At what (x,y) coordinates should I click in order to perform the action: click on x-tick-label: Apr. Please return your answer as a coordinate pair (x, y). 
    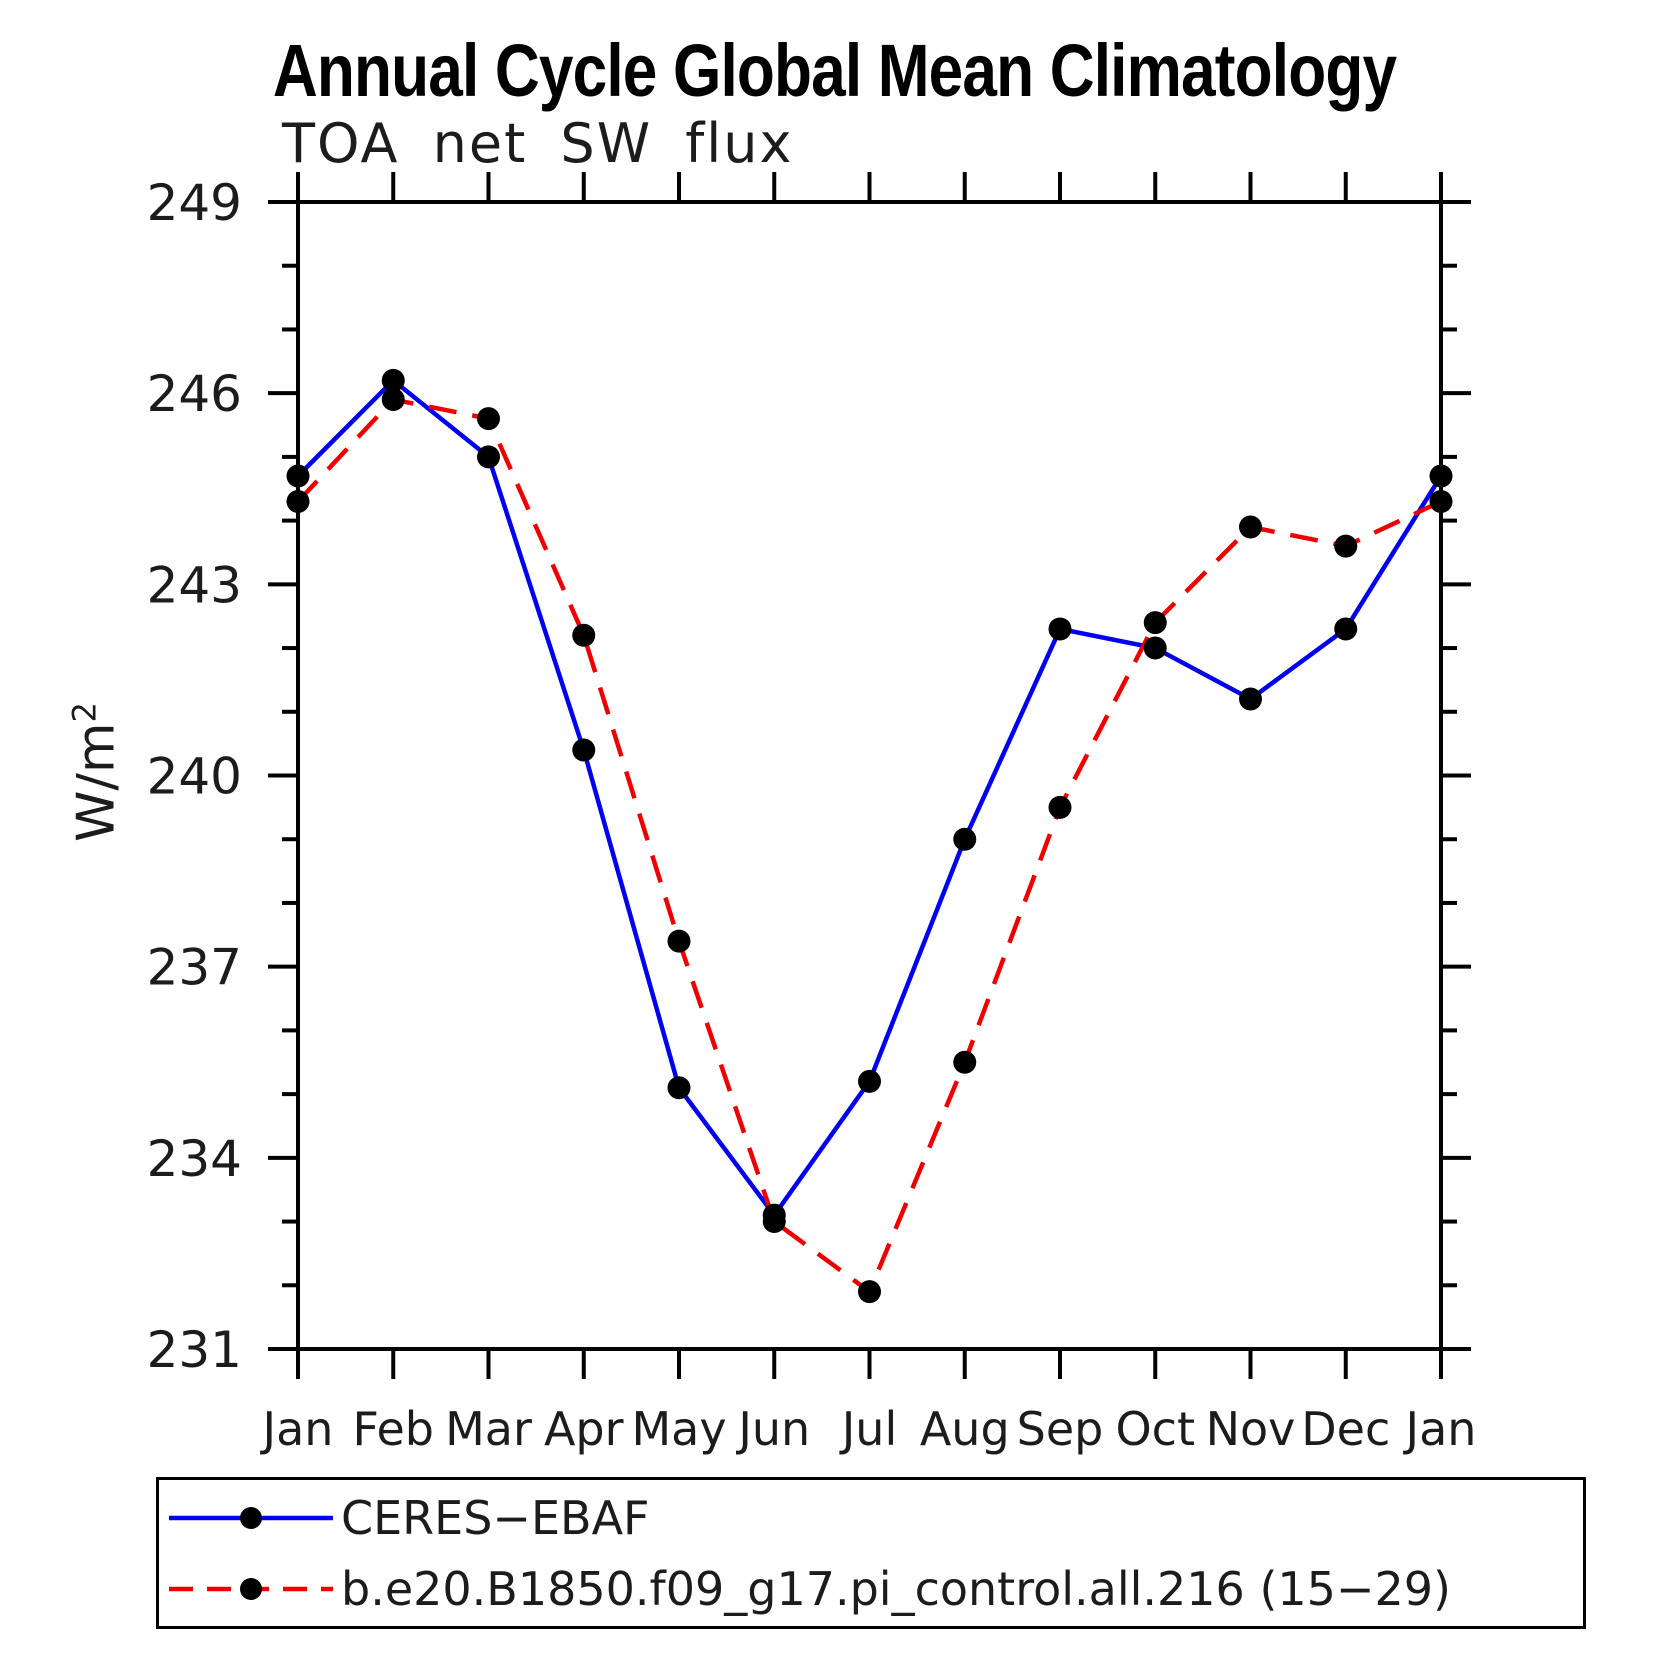
    Looking at the image, I should click on (584, 1429).